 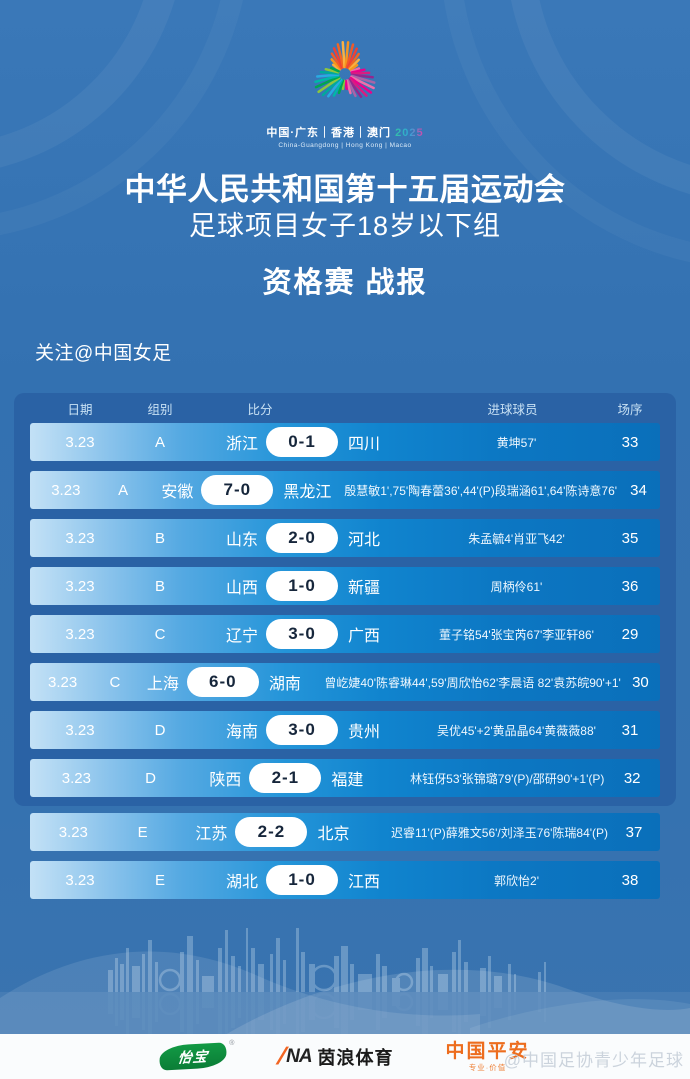 I want to click on pingan-name: 中国平安, so click(x=487, y=1051).